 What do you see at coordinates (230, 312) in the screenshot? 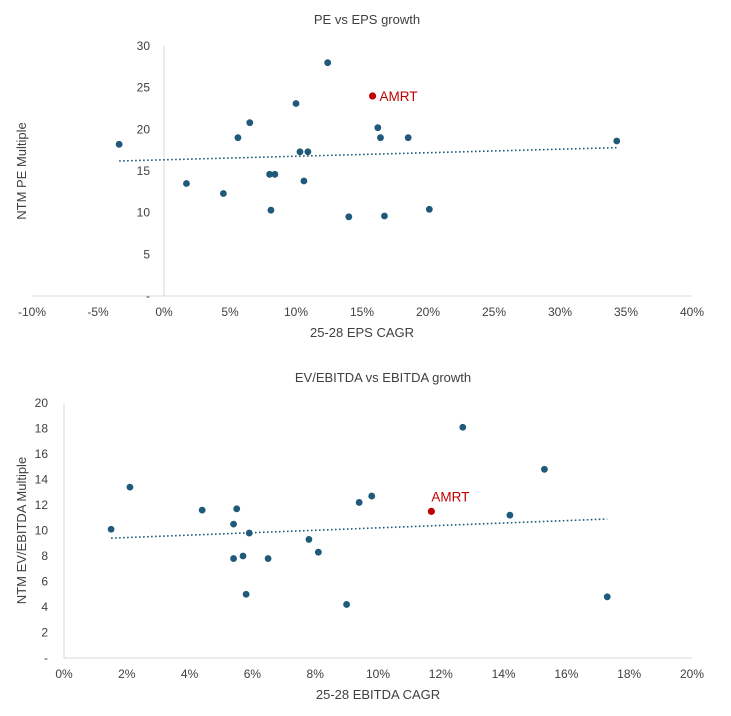
I see `x-tick-label: 5%` at bounding box center [230, 312].